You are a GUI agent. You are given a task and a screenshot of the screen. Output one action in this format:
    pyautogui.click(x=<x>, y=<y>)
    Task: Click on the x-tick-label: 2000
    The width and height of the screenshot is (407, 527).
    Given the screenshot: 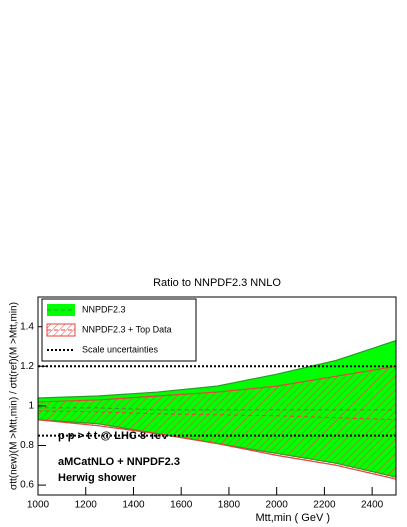 What is the action you would take?
    pyautogui.click(x=277, y=505)
    